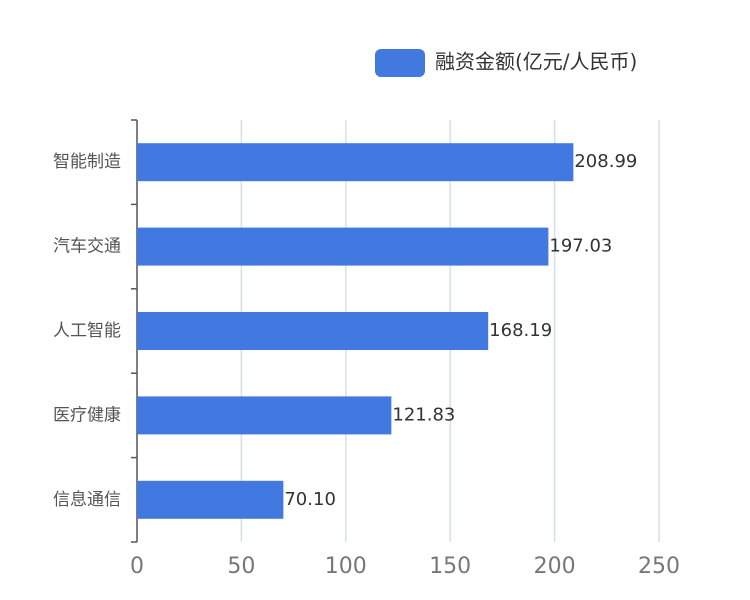 The width and height of the screenshot is (750, 600). What do you see at coordinates (87, 500) in the screenshot?
I see `y-tick-label: 信息通信` at bounding box center [87, 500].